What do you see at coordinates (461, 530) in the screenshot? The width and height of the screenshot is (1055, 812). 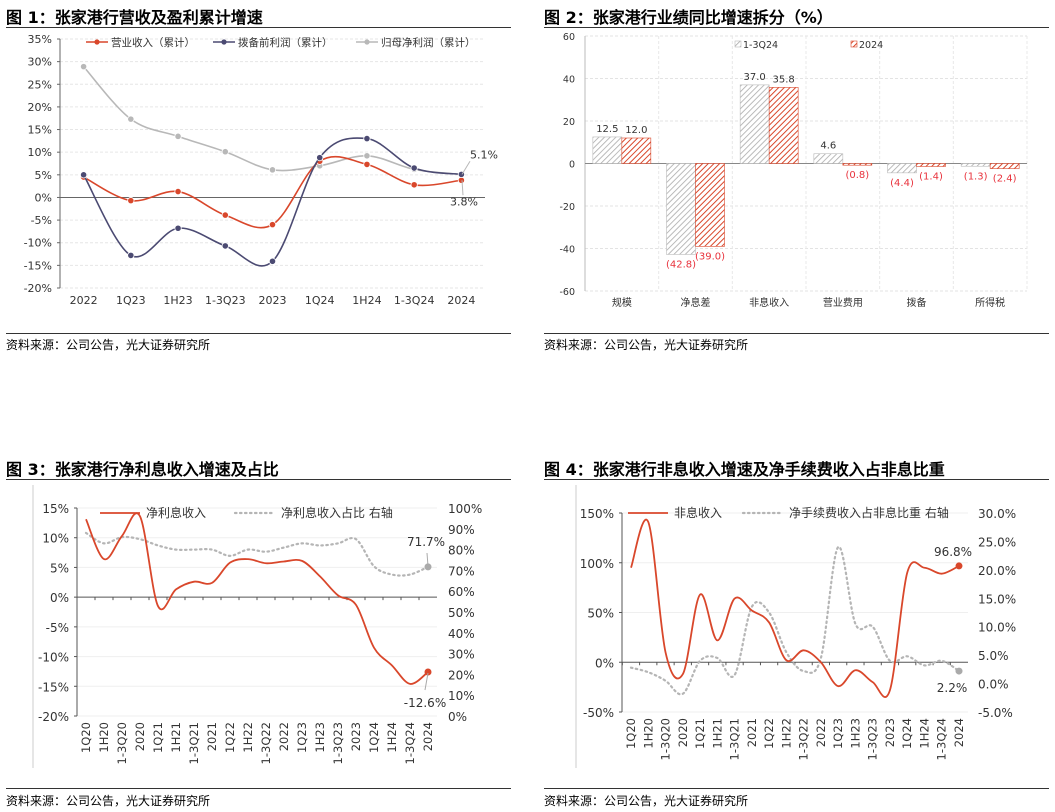 I see `y2-tick-label: 90%` at bounding box center [461, 530].